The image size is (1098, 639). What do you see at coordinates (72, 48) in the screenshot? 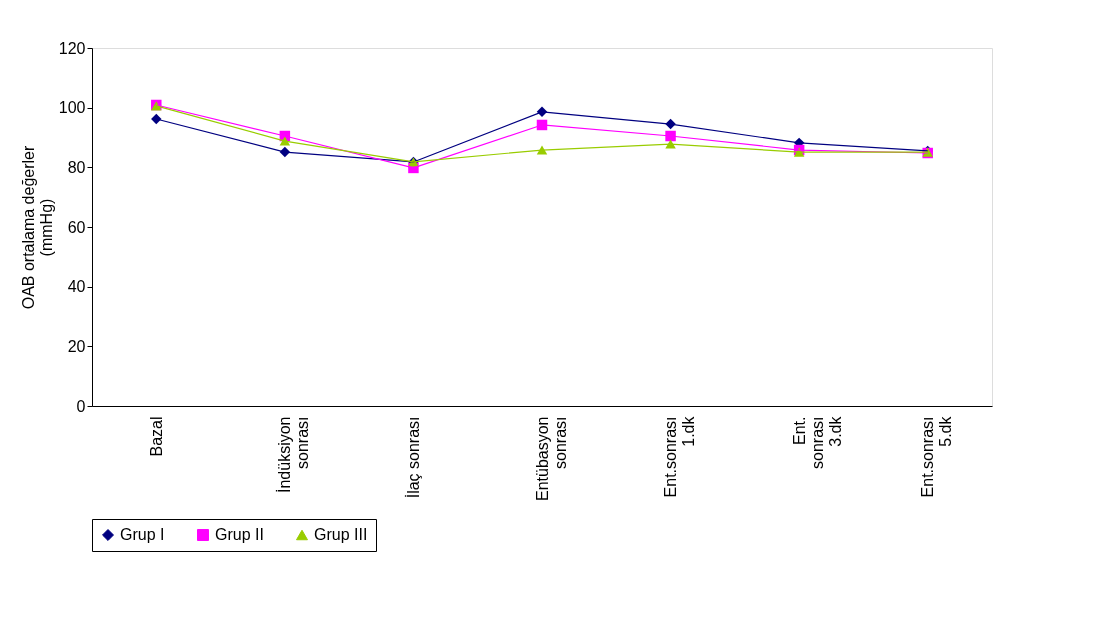
I see `y-tick-label: 120` at bounding box center [72, 48].